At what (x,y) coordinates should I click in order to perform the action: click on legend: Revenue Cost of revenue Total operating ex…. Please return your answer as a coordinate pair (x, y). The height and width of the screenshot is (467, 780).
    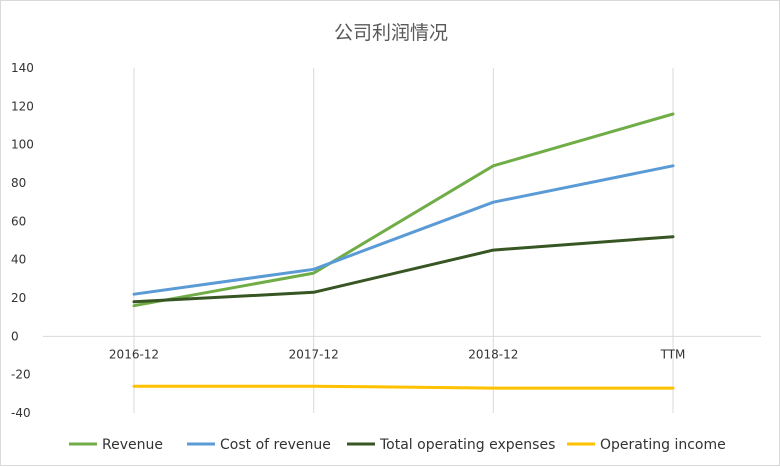
    Looking at the image, I should click on (397, 445).